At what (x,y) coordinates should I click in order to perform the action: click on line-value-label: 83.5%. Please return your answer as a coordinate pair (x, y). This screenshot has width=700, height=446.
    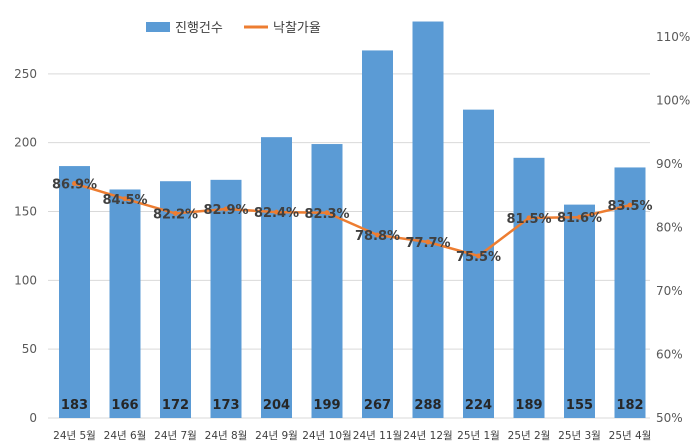
    Looking at the image, I should click on (629, 206).